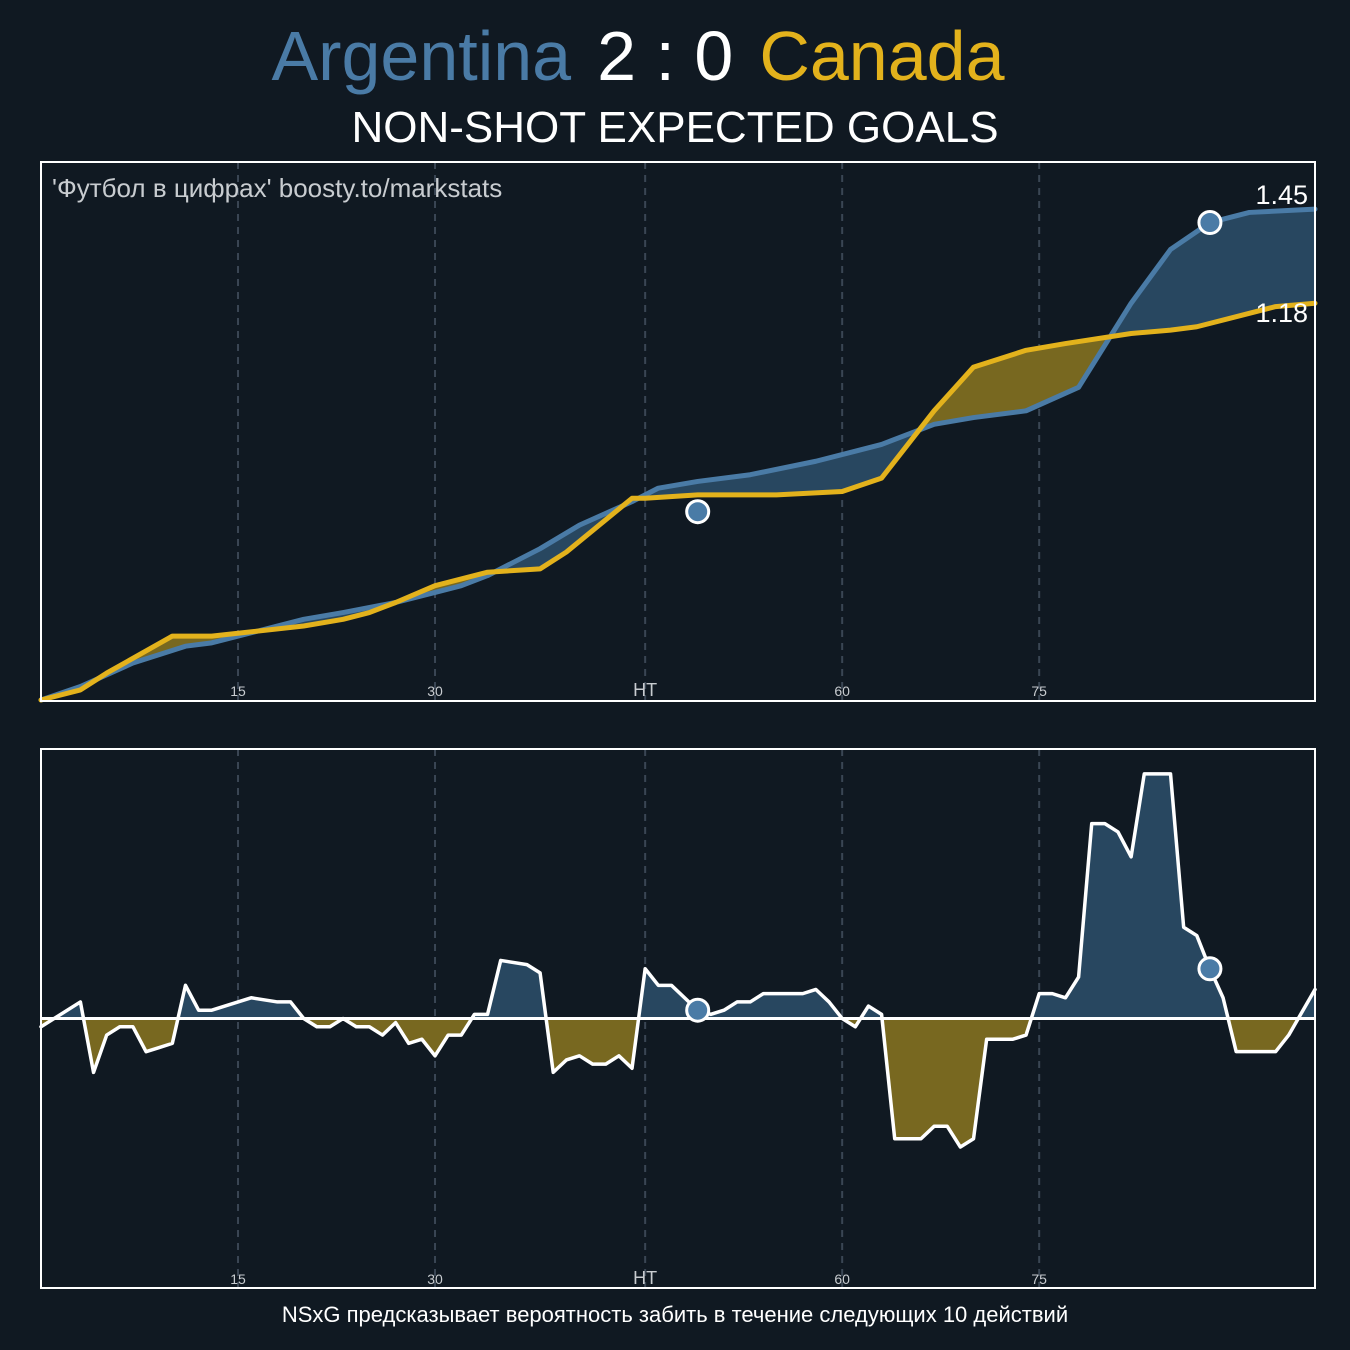  Describe the element at coordinates (674, 127) in the screenshot. I see `chart-subtitle: NON-SHOT EXPECTED GOALS` at that location.